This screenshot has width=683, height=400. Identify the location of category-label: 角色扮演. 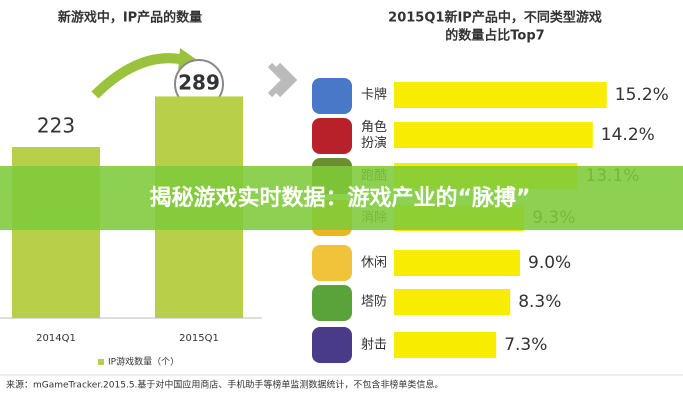
(374, 135).